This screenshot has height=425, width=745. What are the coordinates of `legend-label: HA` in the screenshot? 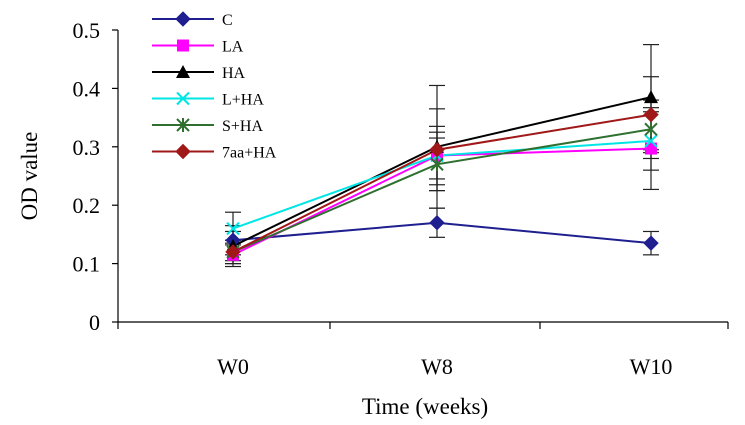 It's located at (234, 73).